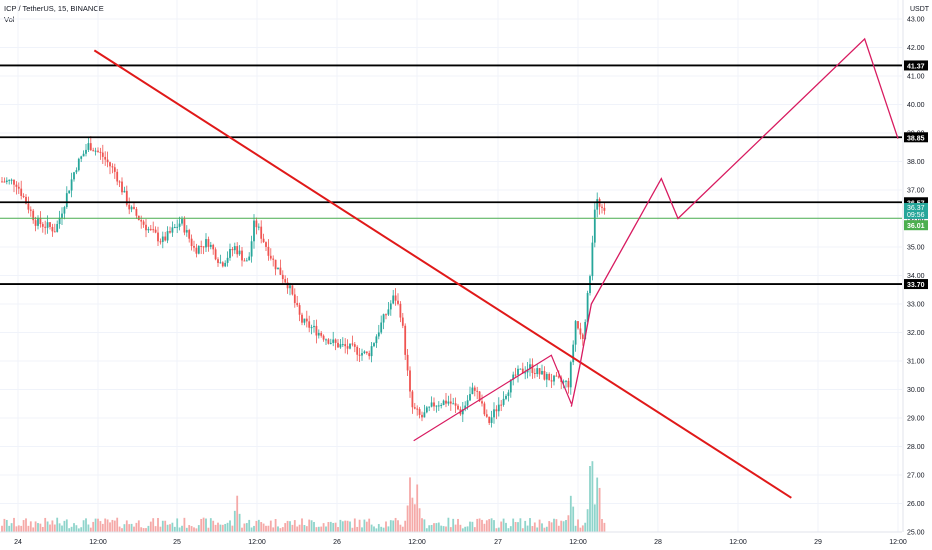 The width and height of the screenshot is (932, 550). What do you see at coordinates (916, 219) in the screenshot?
I see `price-tick-label: 36.00` at bounding box center [916, 219].